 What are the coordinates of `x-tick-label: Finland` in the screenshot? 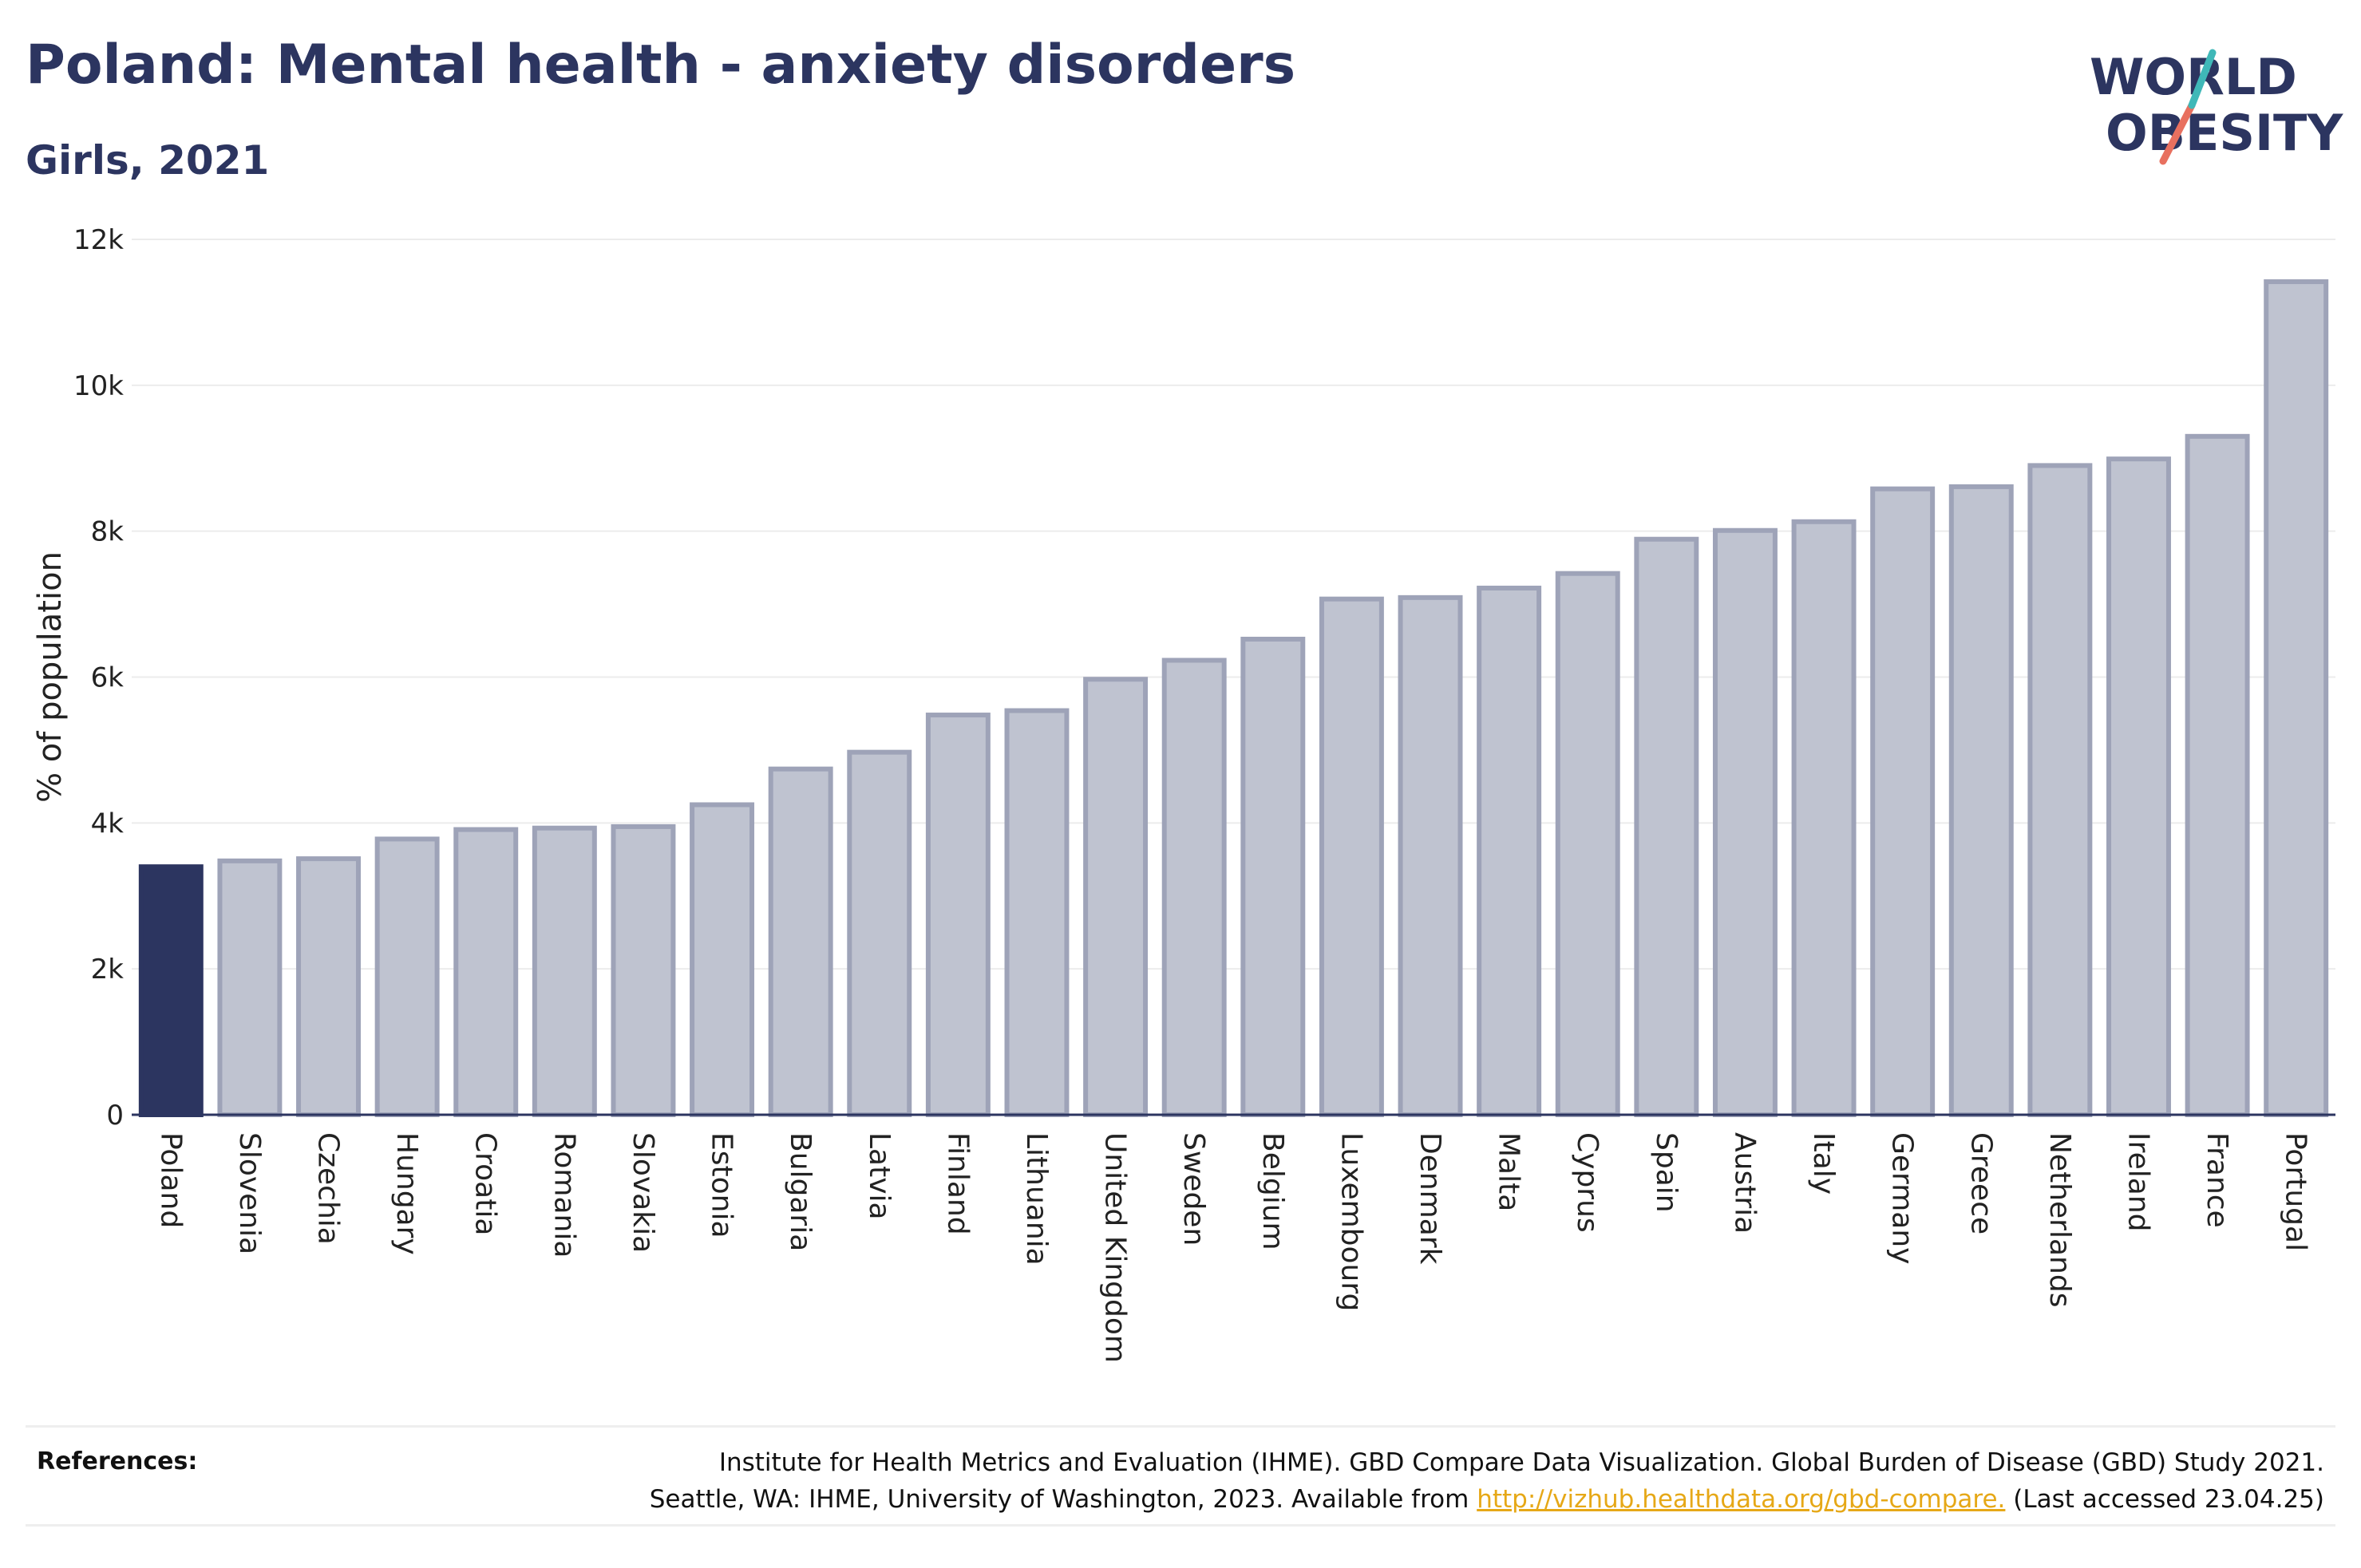 It's located at (957, 1183).